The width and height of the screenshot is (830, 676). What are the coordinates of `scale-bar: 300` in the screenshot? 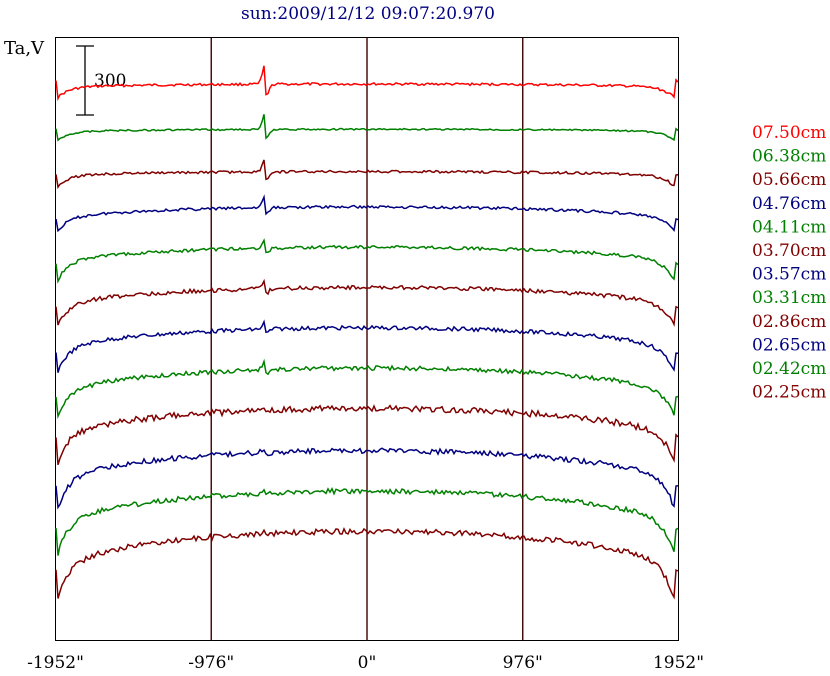 It's located at (101, 80).